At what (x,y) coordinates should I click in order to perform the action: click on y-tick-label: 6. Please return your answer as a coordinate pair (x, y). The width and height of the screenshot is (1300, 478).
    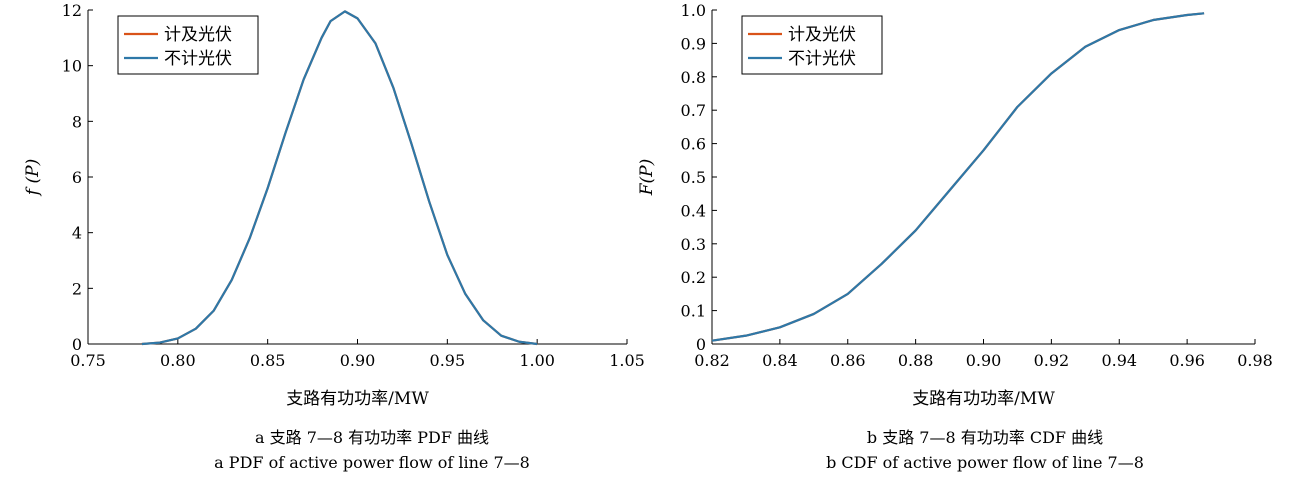
    Looking at the image, I should click on (77, 177).